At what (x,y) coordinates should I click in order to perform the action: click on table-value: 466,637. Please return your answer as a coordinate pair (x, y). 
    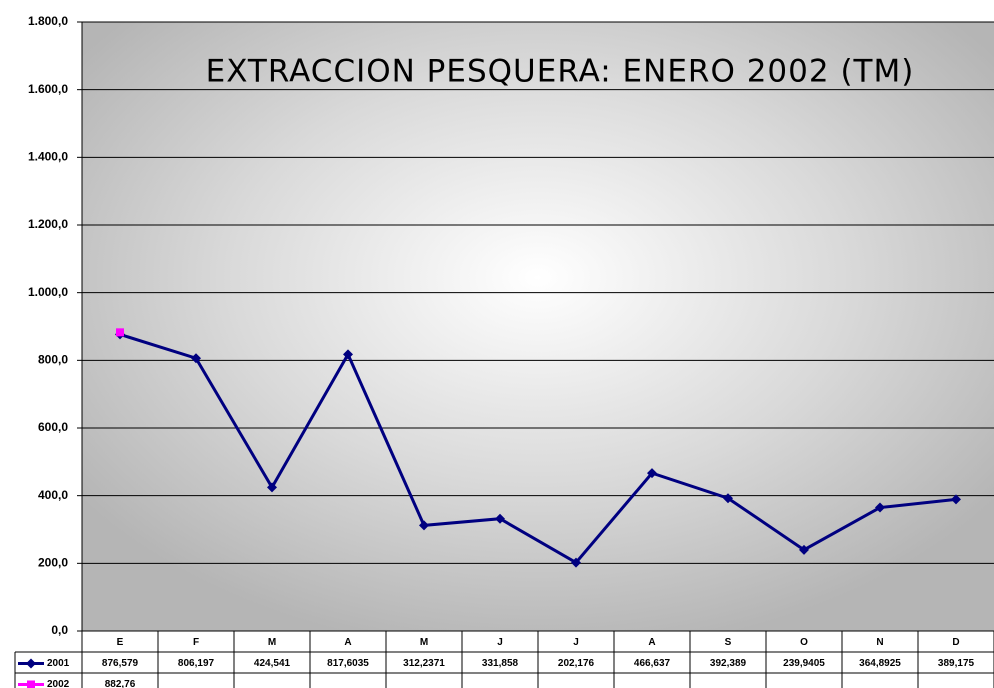
    Looking at the image, I should click on (652, 663).